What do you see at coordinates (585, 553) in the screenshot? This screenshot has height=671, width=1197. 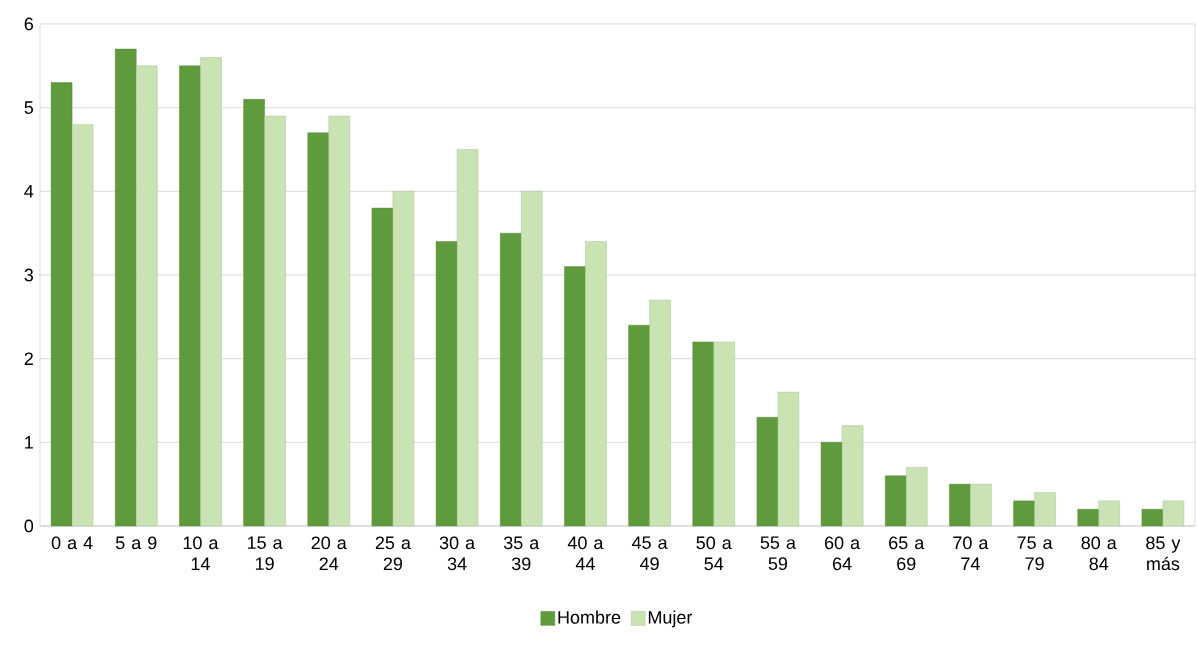 I see `x-tick-label: 40 a 44` at bounding box center [585, 553].